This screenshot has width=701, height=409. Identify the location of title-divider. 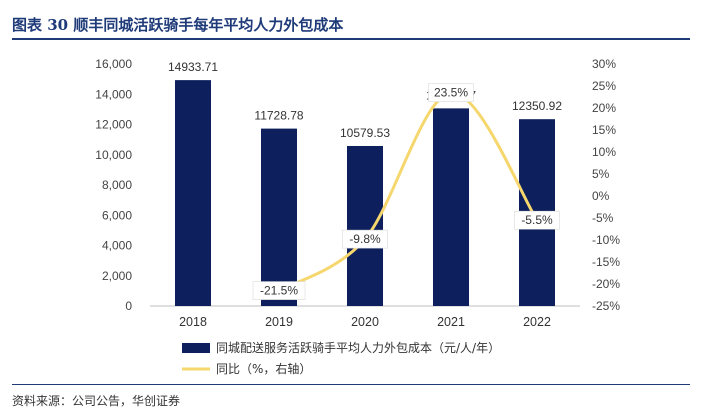
(351, 39).